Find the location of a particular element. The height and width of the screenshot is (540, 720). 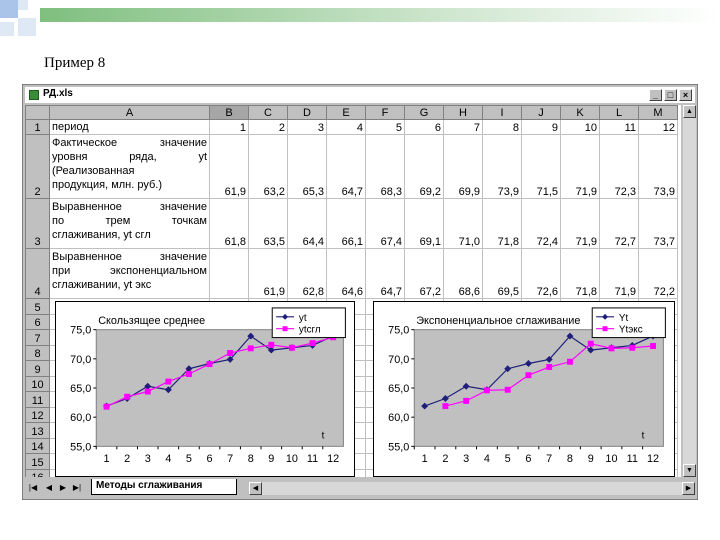

row-header: 4 is located at coordinates (37, 273).